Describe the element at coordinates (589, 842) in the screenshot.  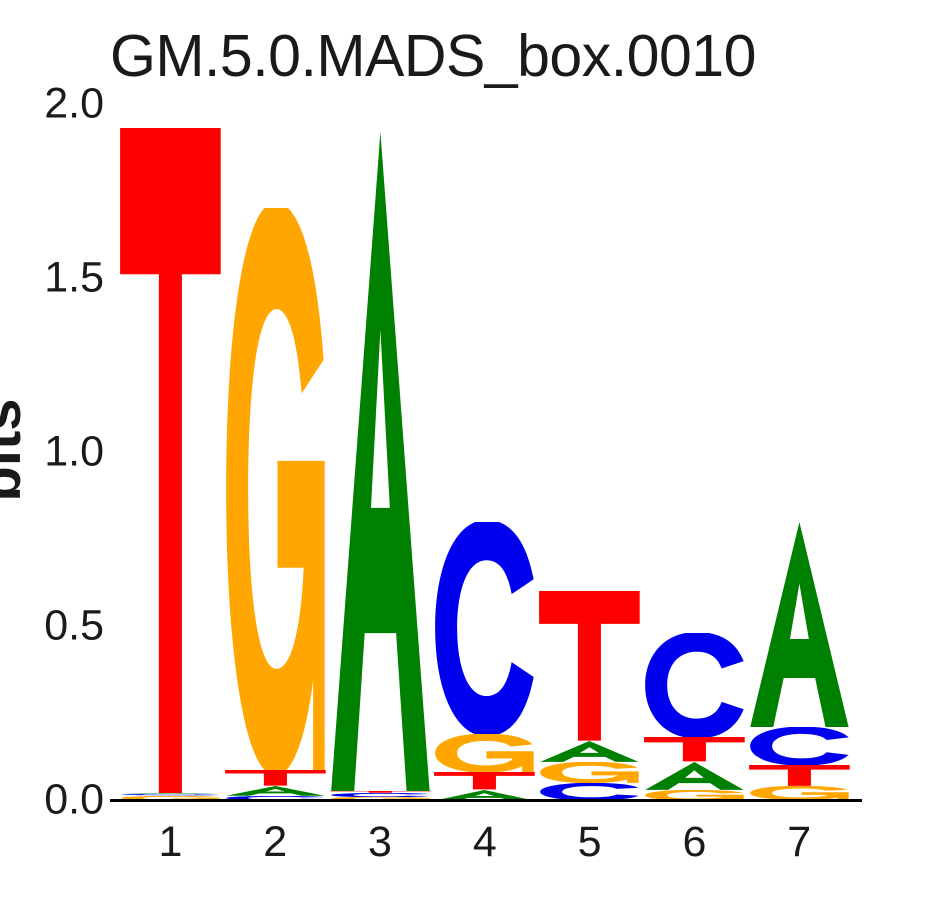
I see `x-axis-tick-label-5: 5` at that location.